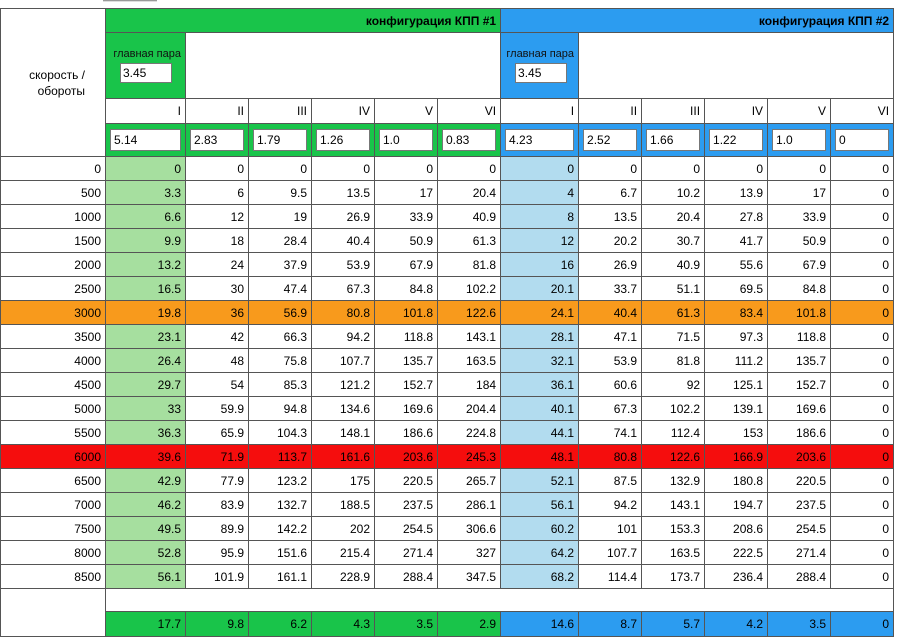 This screenshot has height=643, width=905. What do you see at coordinates (541, 73) in the screenshot?
I see `config2-main-pair-input` at bounding box center [541, 73].